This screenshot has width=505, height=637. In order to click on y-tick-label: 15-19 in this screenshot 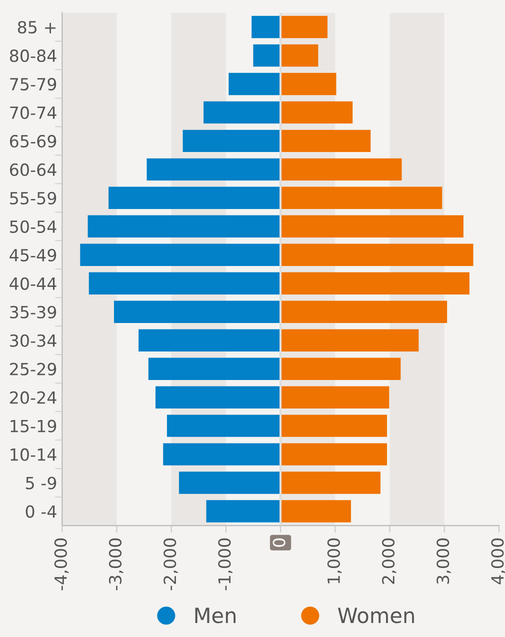, I will do `click(33, 426)`.